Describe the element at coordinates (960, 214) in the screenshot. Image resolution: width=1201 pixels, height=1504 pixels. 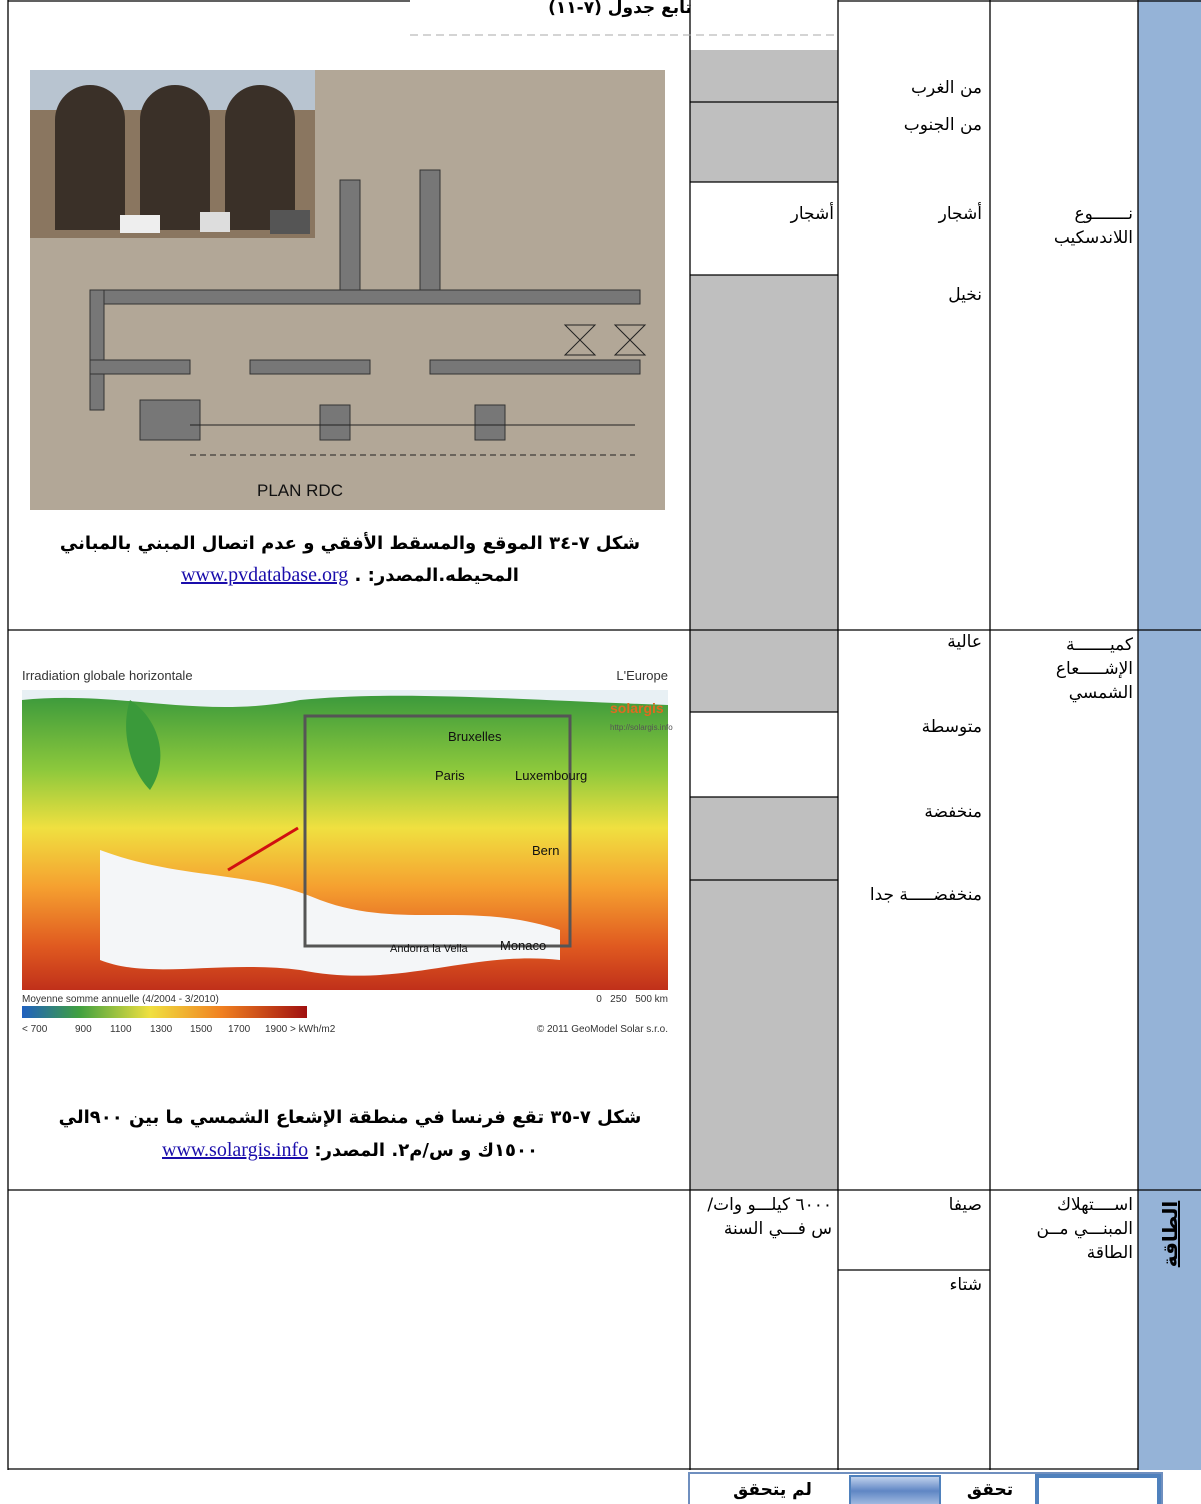
I see `subitem: أشجار` at that location.